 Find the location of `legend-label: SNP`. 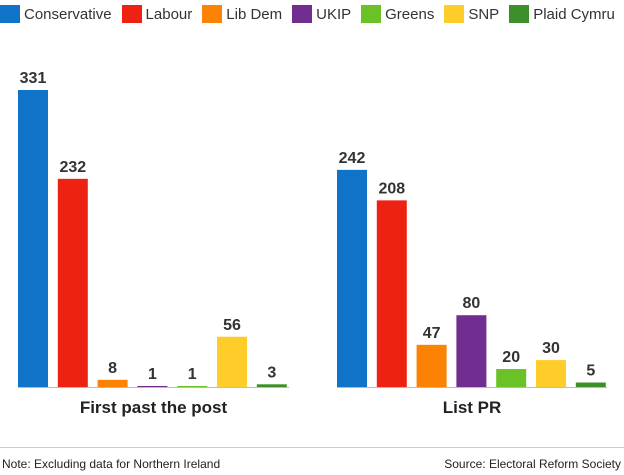

legend-label: SNP is located at coordinates (484, 14).